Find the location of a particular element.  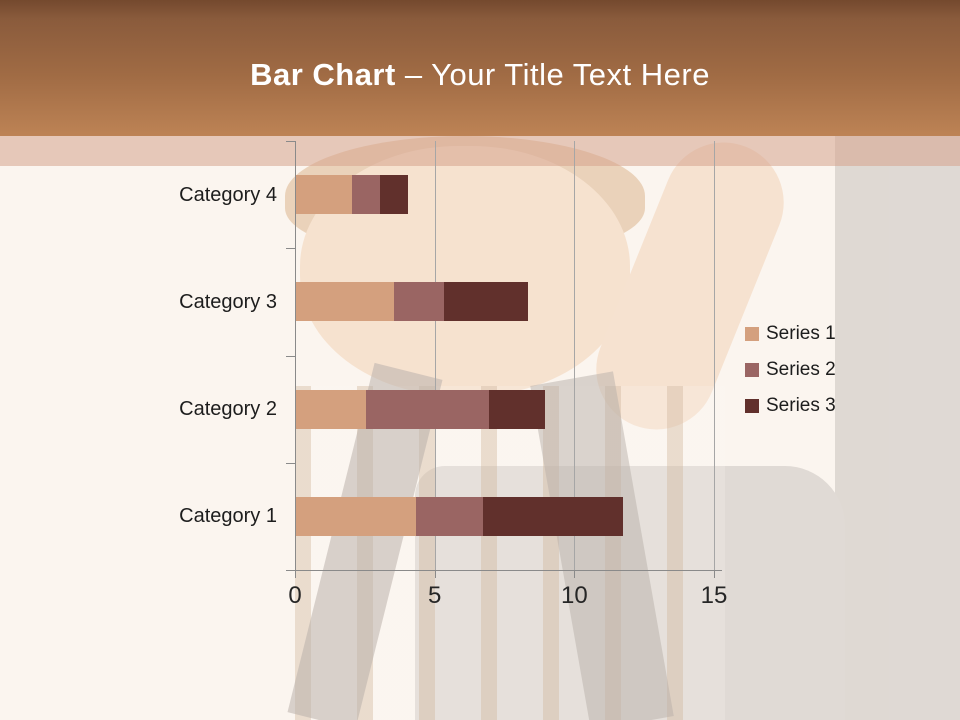

value-axis is located at coordinates (504, 570).